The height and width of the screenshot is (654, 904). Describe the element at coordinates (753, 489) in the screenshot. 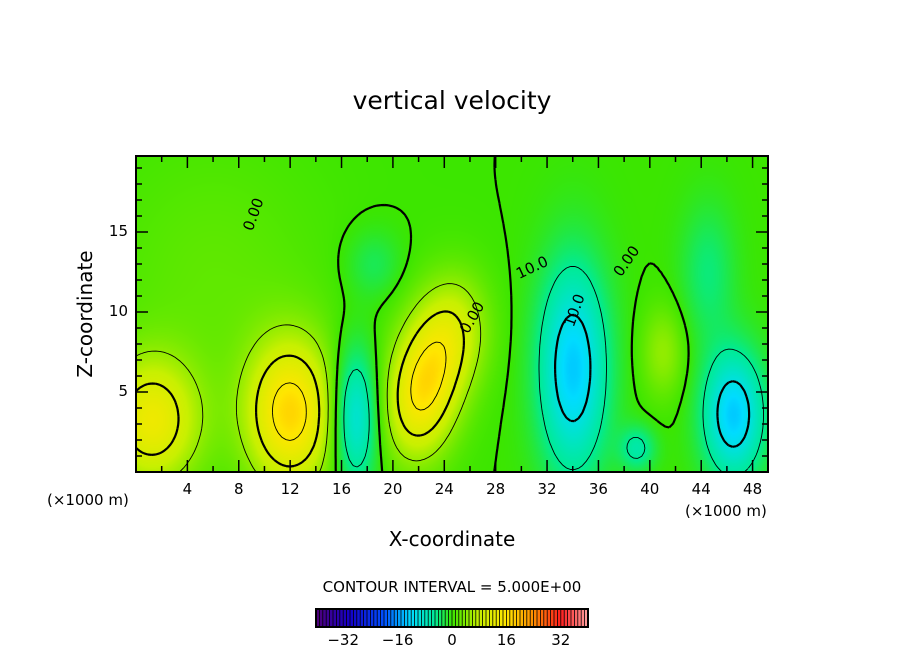

I see `x-tick-label: 48` at that location.